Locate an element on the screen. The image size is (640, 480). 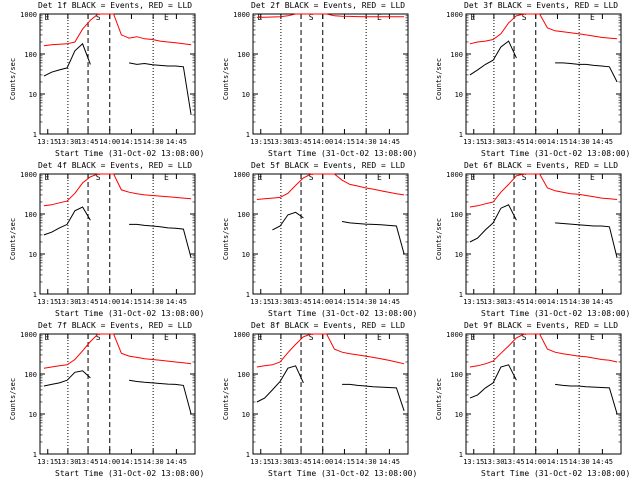
chart-title: Det 4f BLACK = Events, RED = LLD is located at coordinates (115, 165).